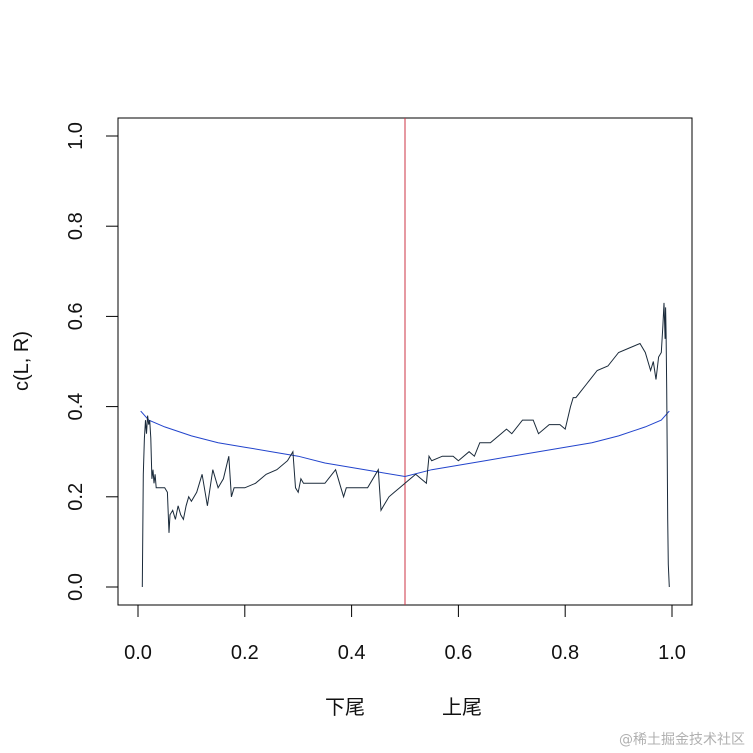 The height and width of the screenshot is (753, 753). What do you see at coordinates (76, 587) in the screenshot?
I see `y-tick-label: 0.0` at bounding box center [76, 587].